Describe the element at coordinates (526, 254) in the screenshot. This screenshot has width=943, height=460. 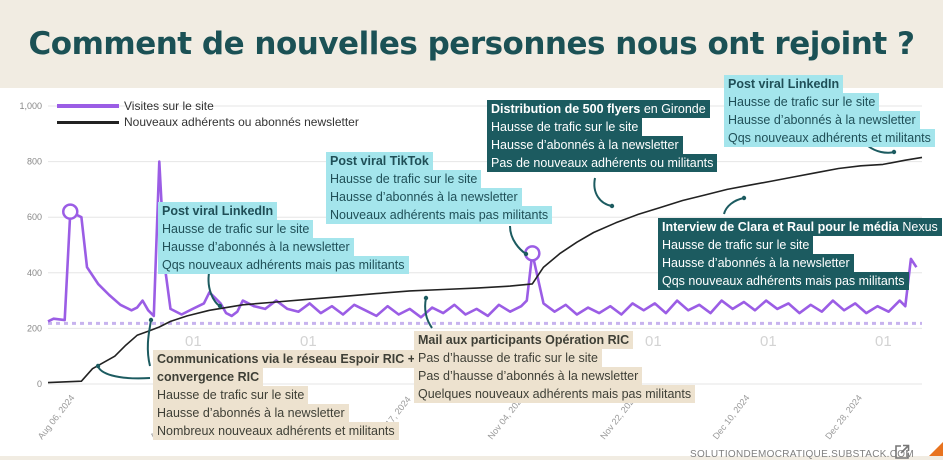
I see `arrow-tiktok-head` at that location.